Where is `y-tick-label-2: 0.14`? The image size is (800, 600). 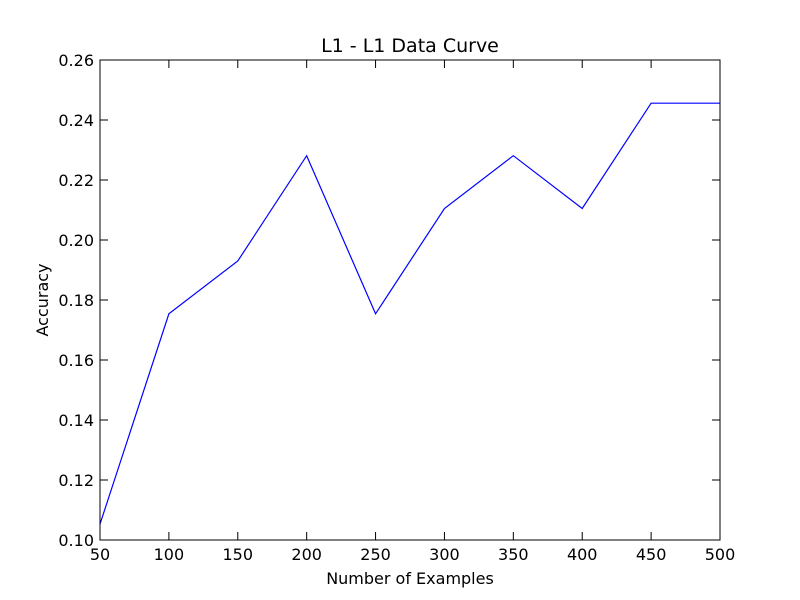
y-tick-label-2: 0.14 is located at coordinates (76, 420).